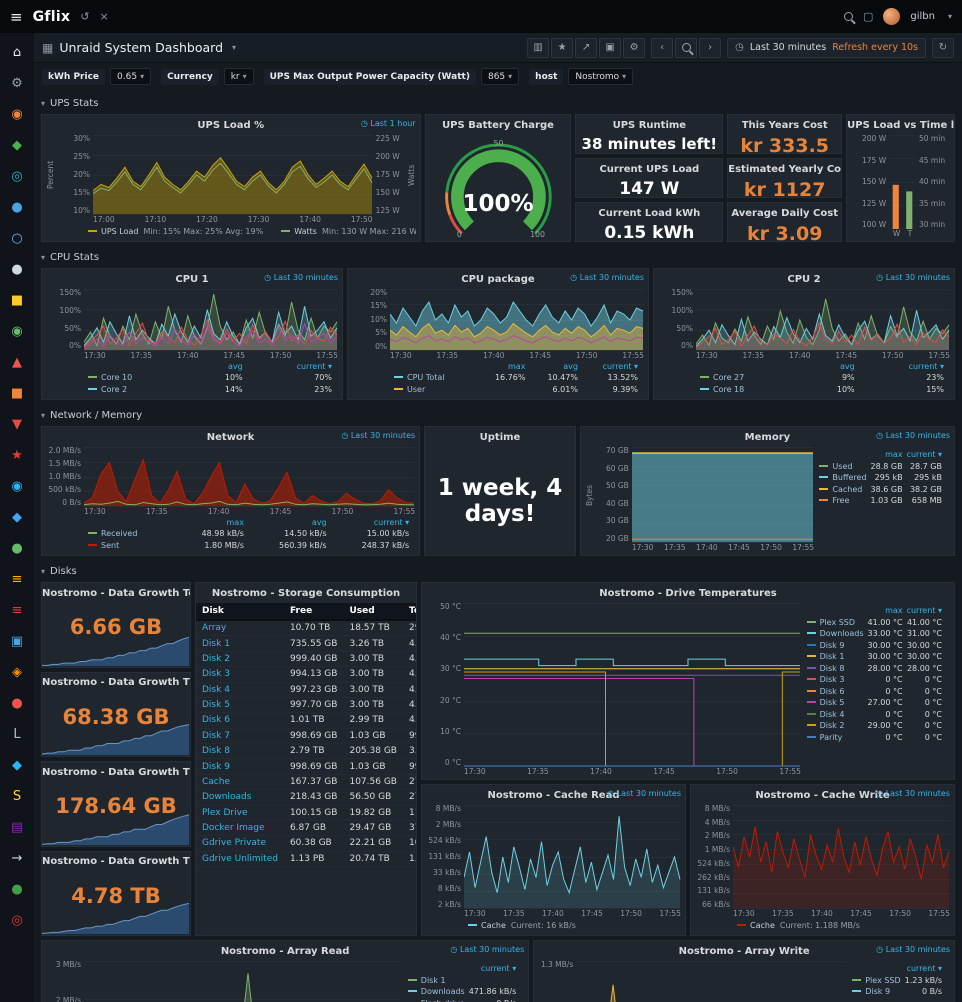 The image size is (962, 1002). Describe the element at coordinates (837, 715) in the screenshot. I see `legend-series-name: Disk 4` at that location.